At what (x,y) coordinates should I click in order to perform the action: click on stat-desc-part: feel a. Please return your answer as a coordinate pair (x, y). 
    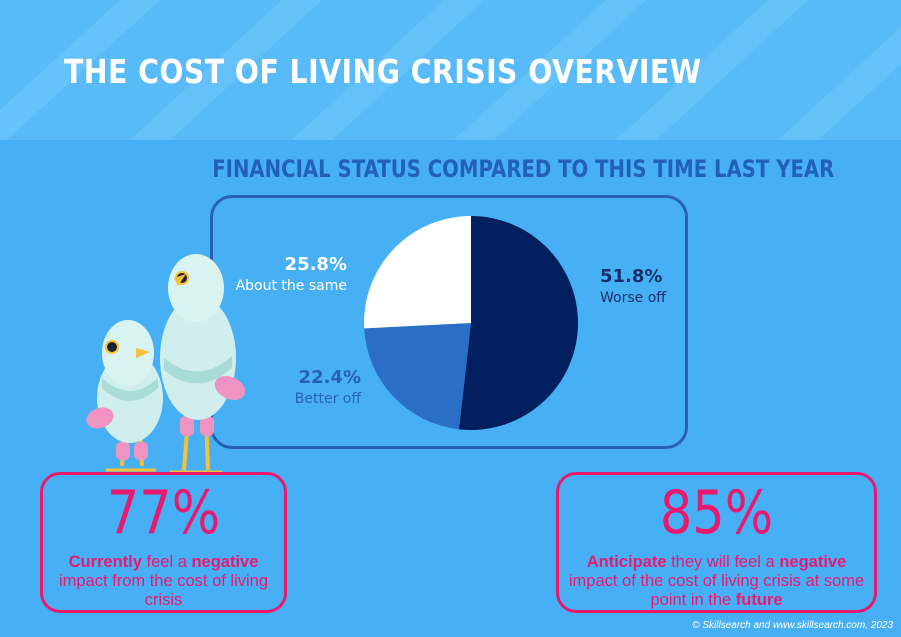
    Looking at the image, I should click on (166, 562).